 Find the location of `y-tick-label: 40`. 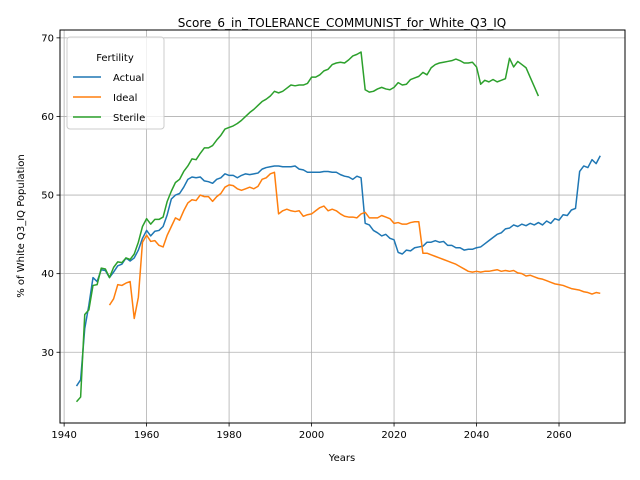

y-tick-label: 40 is located at coordinates (47, 274).